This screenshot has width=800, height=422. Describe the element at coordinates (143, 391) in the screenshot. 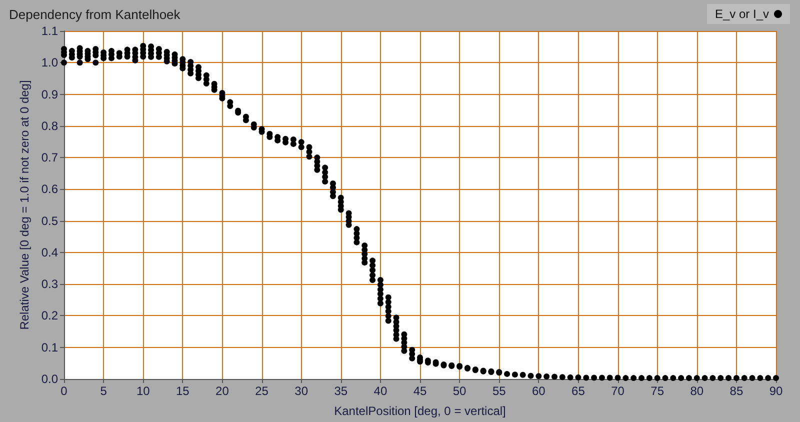

I see `x-tick-label: 10` at that location.